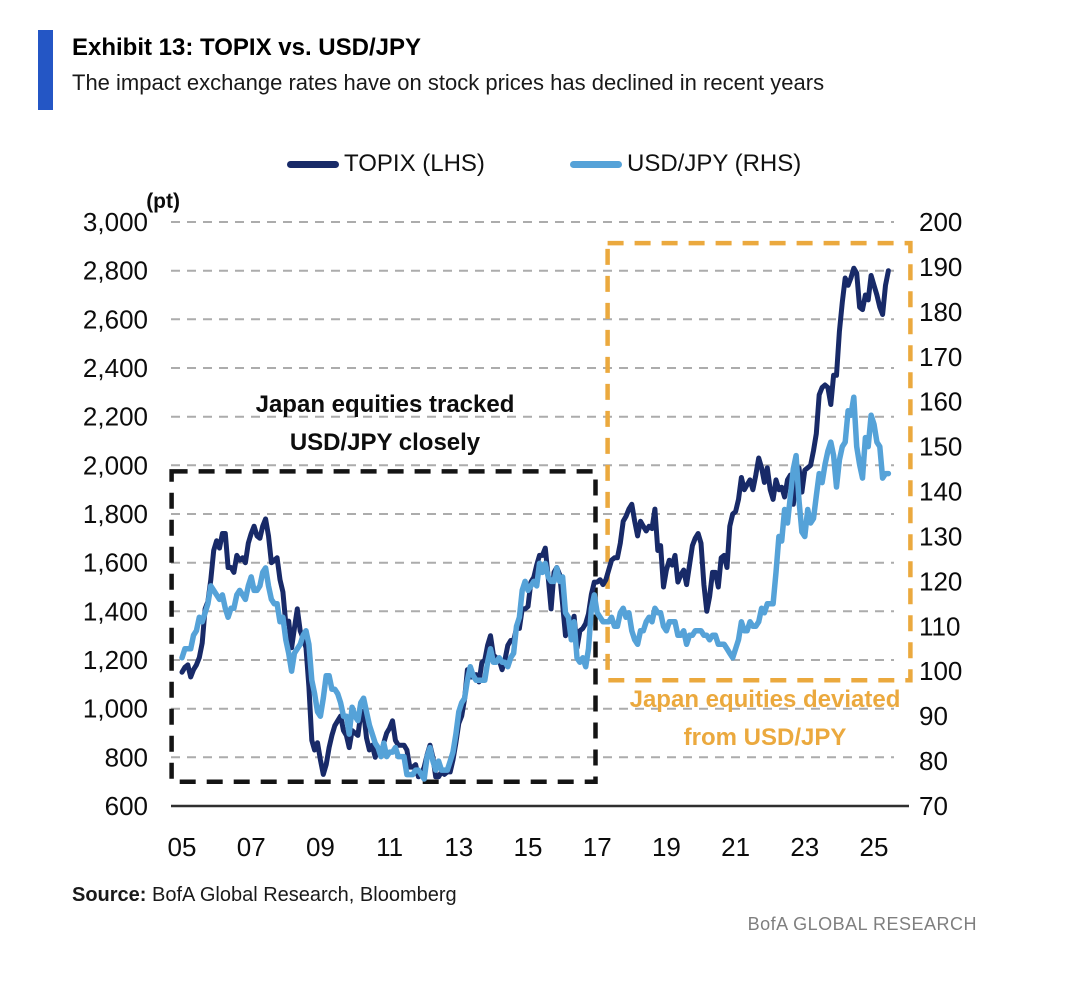  I want to click on legend-item-topix: TOPIX (LHS), so click(386, 164).